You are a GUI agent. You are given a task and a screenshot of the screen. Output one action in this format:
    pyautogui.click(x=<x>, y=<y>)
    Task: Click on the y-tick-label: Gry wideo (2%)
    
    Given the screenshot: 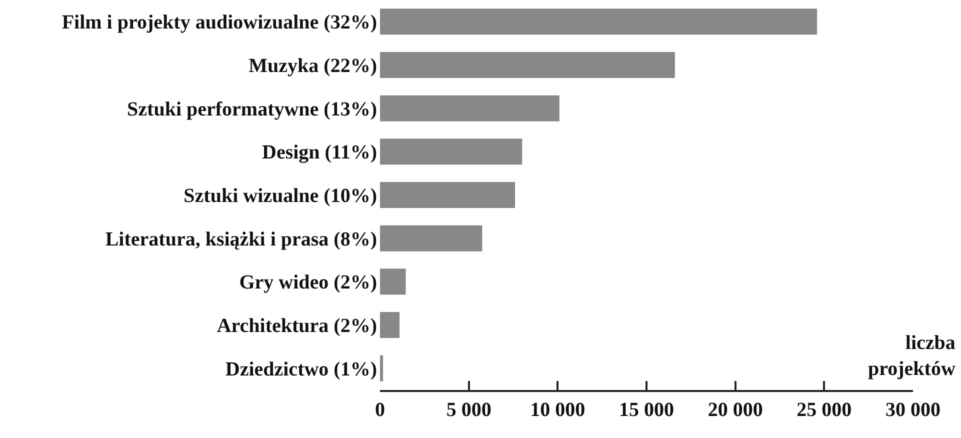 What is the action you would take?
    pyautogui.click(x=308, y=283)
    